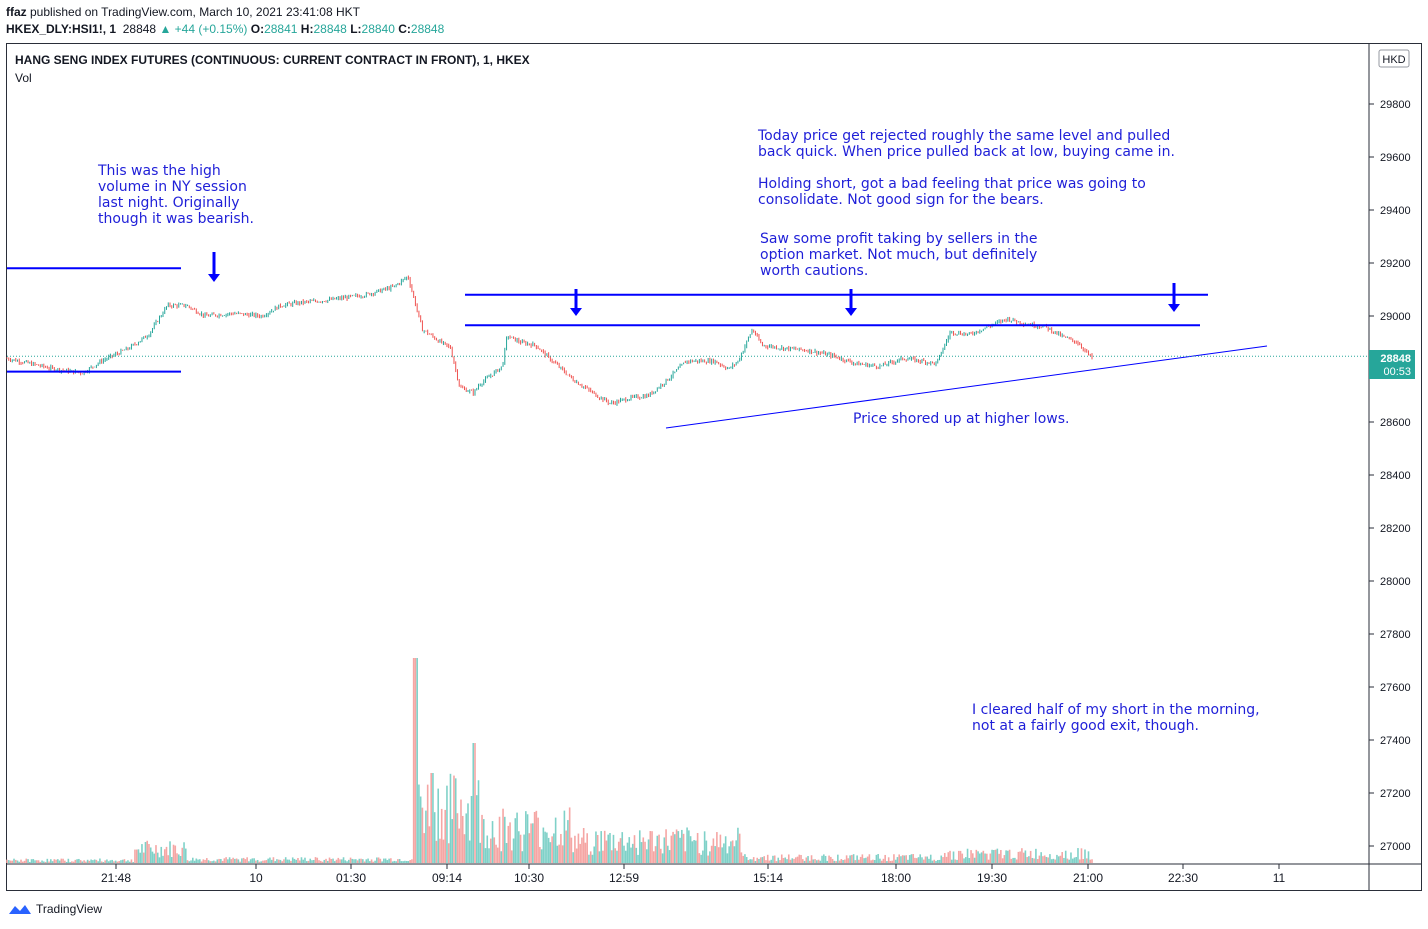  I want to click on annotation-higher-lows: Price shored up at higher lows., so click(961, 419).